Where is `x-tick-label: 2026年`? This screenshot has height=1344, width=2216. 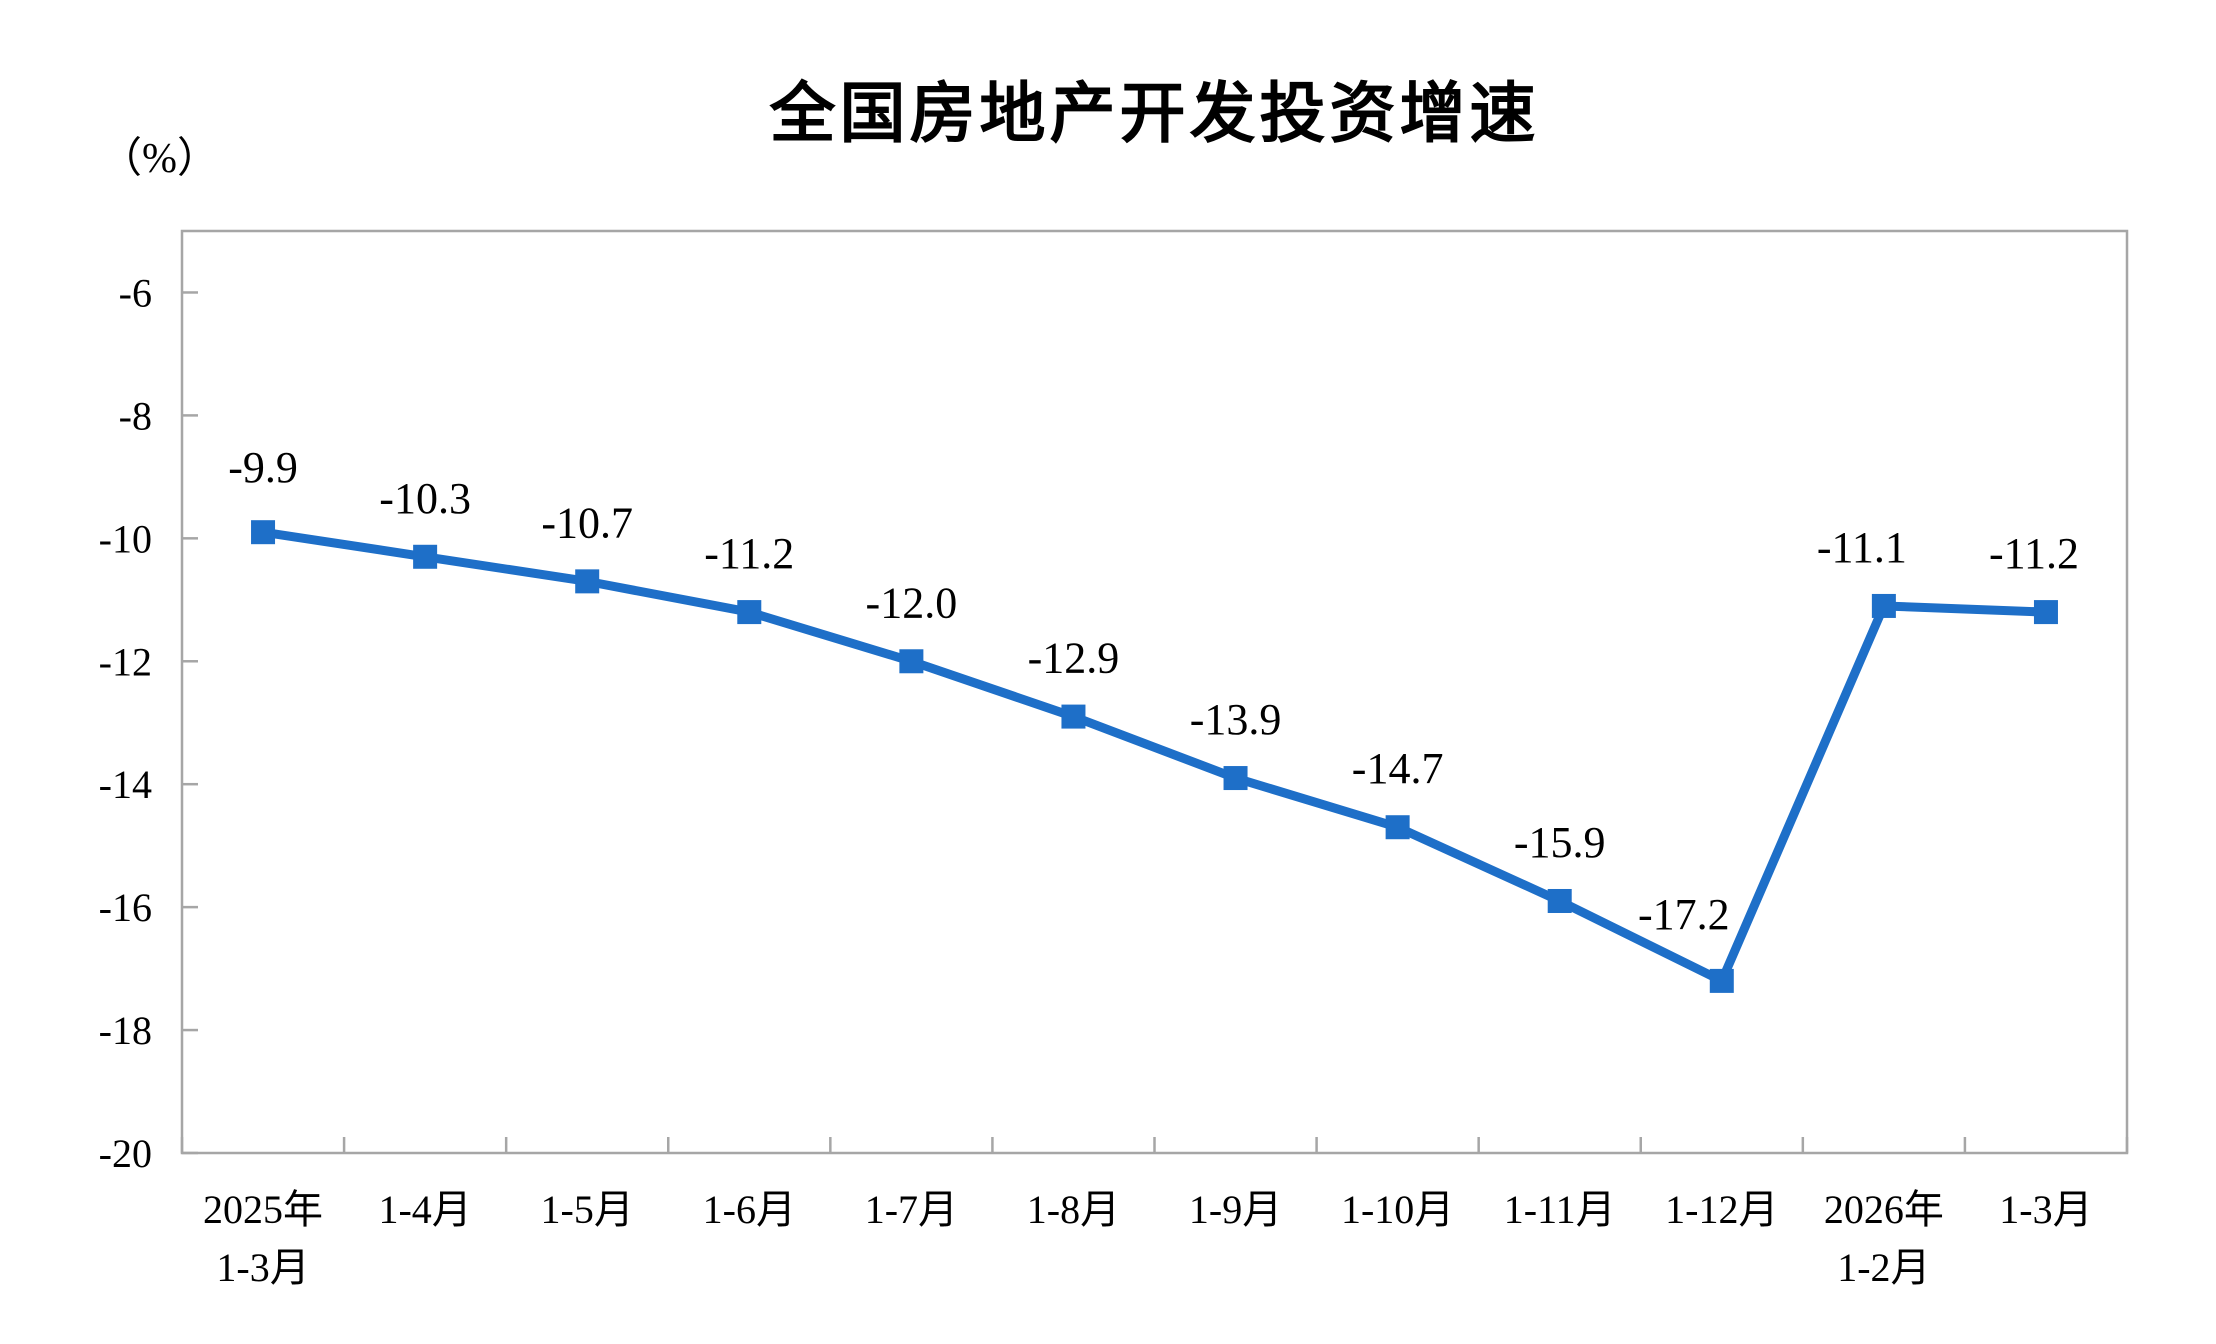 x-tick-label: 2026年 is located at coordinates (1884, 1209).